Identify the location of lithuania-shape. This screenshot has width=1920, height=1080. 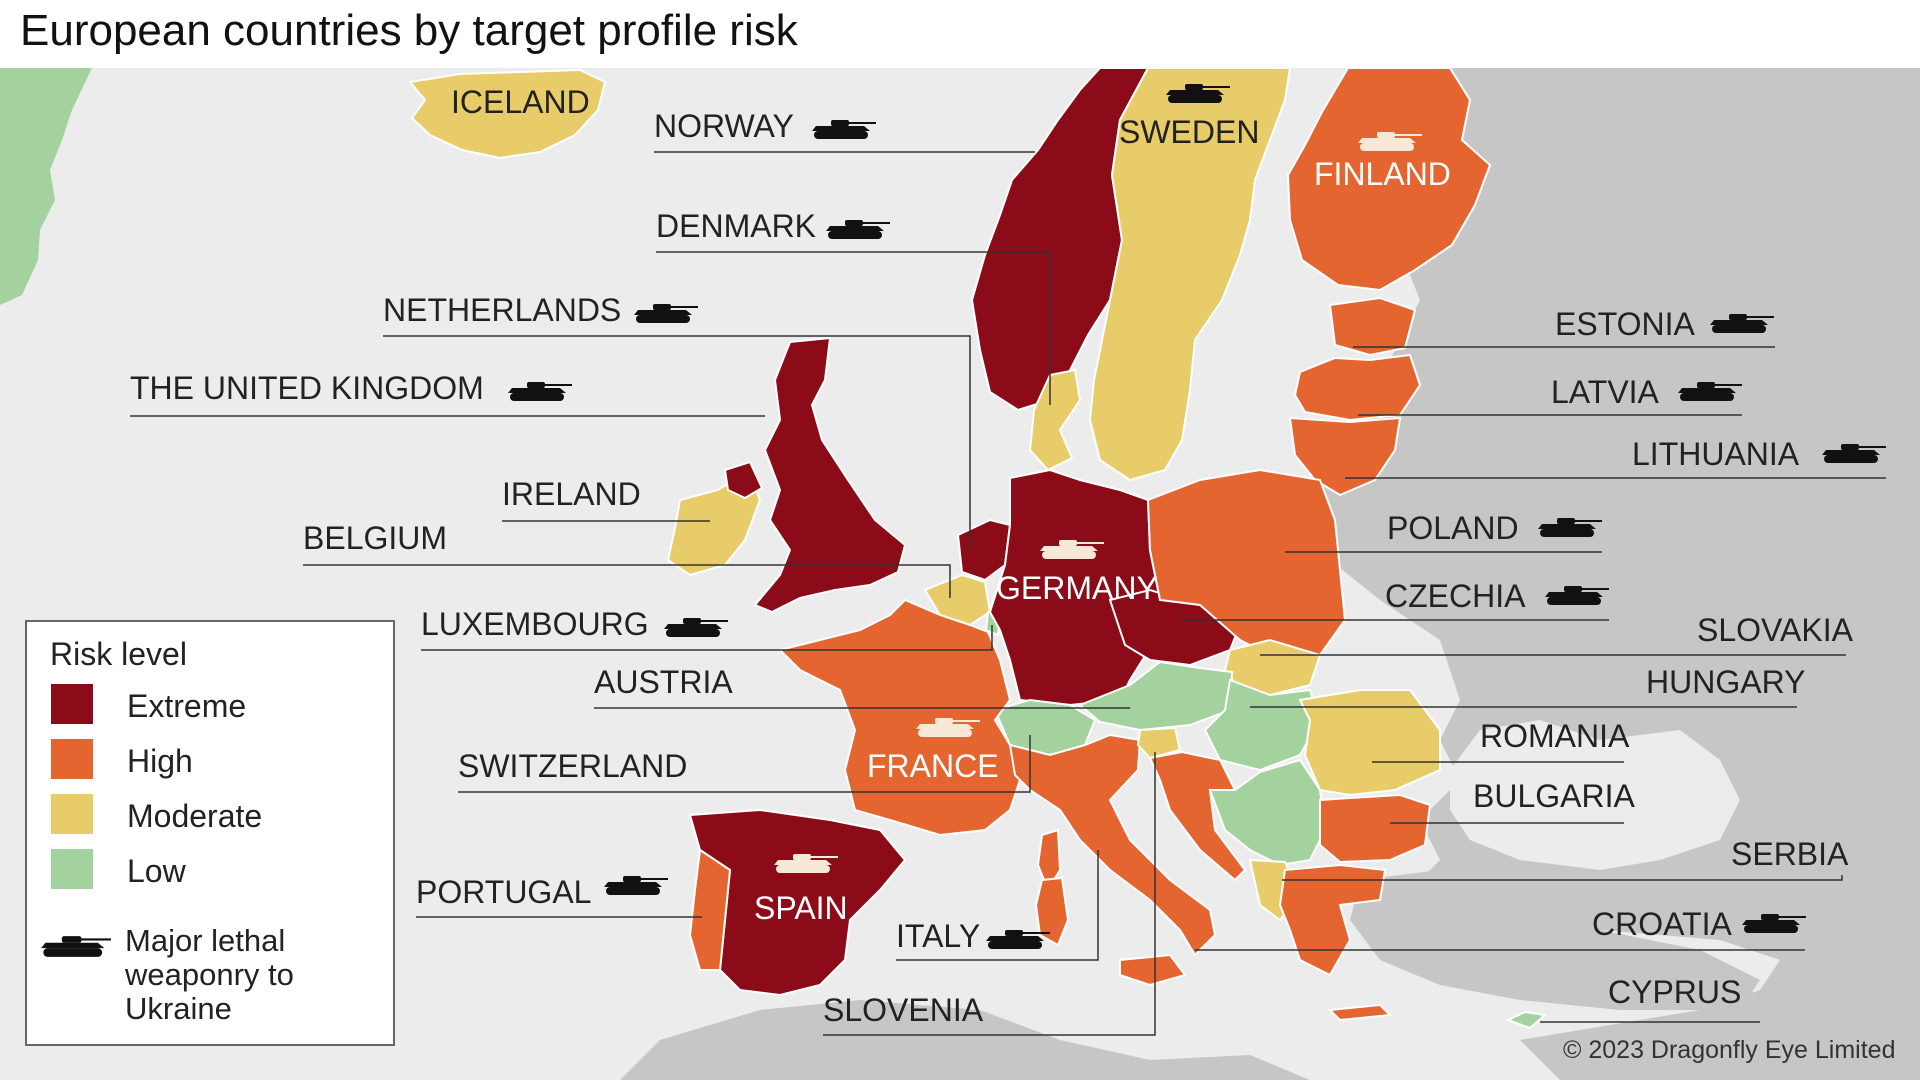
(1345, 456).